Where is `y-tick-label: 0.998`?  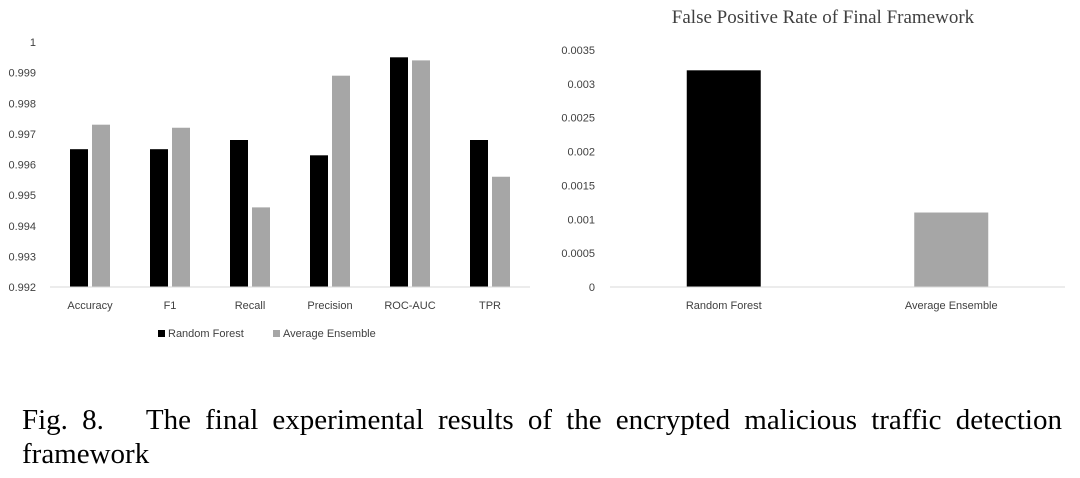 y-tick-label: 0.998 is located at coordinates (22, 104).